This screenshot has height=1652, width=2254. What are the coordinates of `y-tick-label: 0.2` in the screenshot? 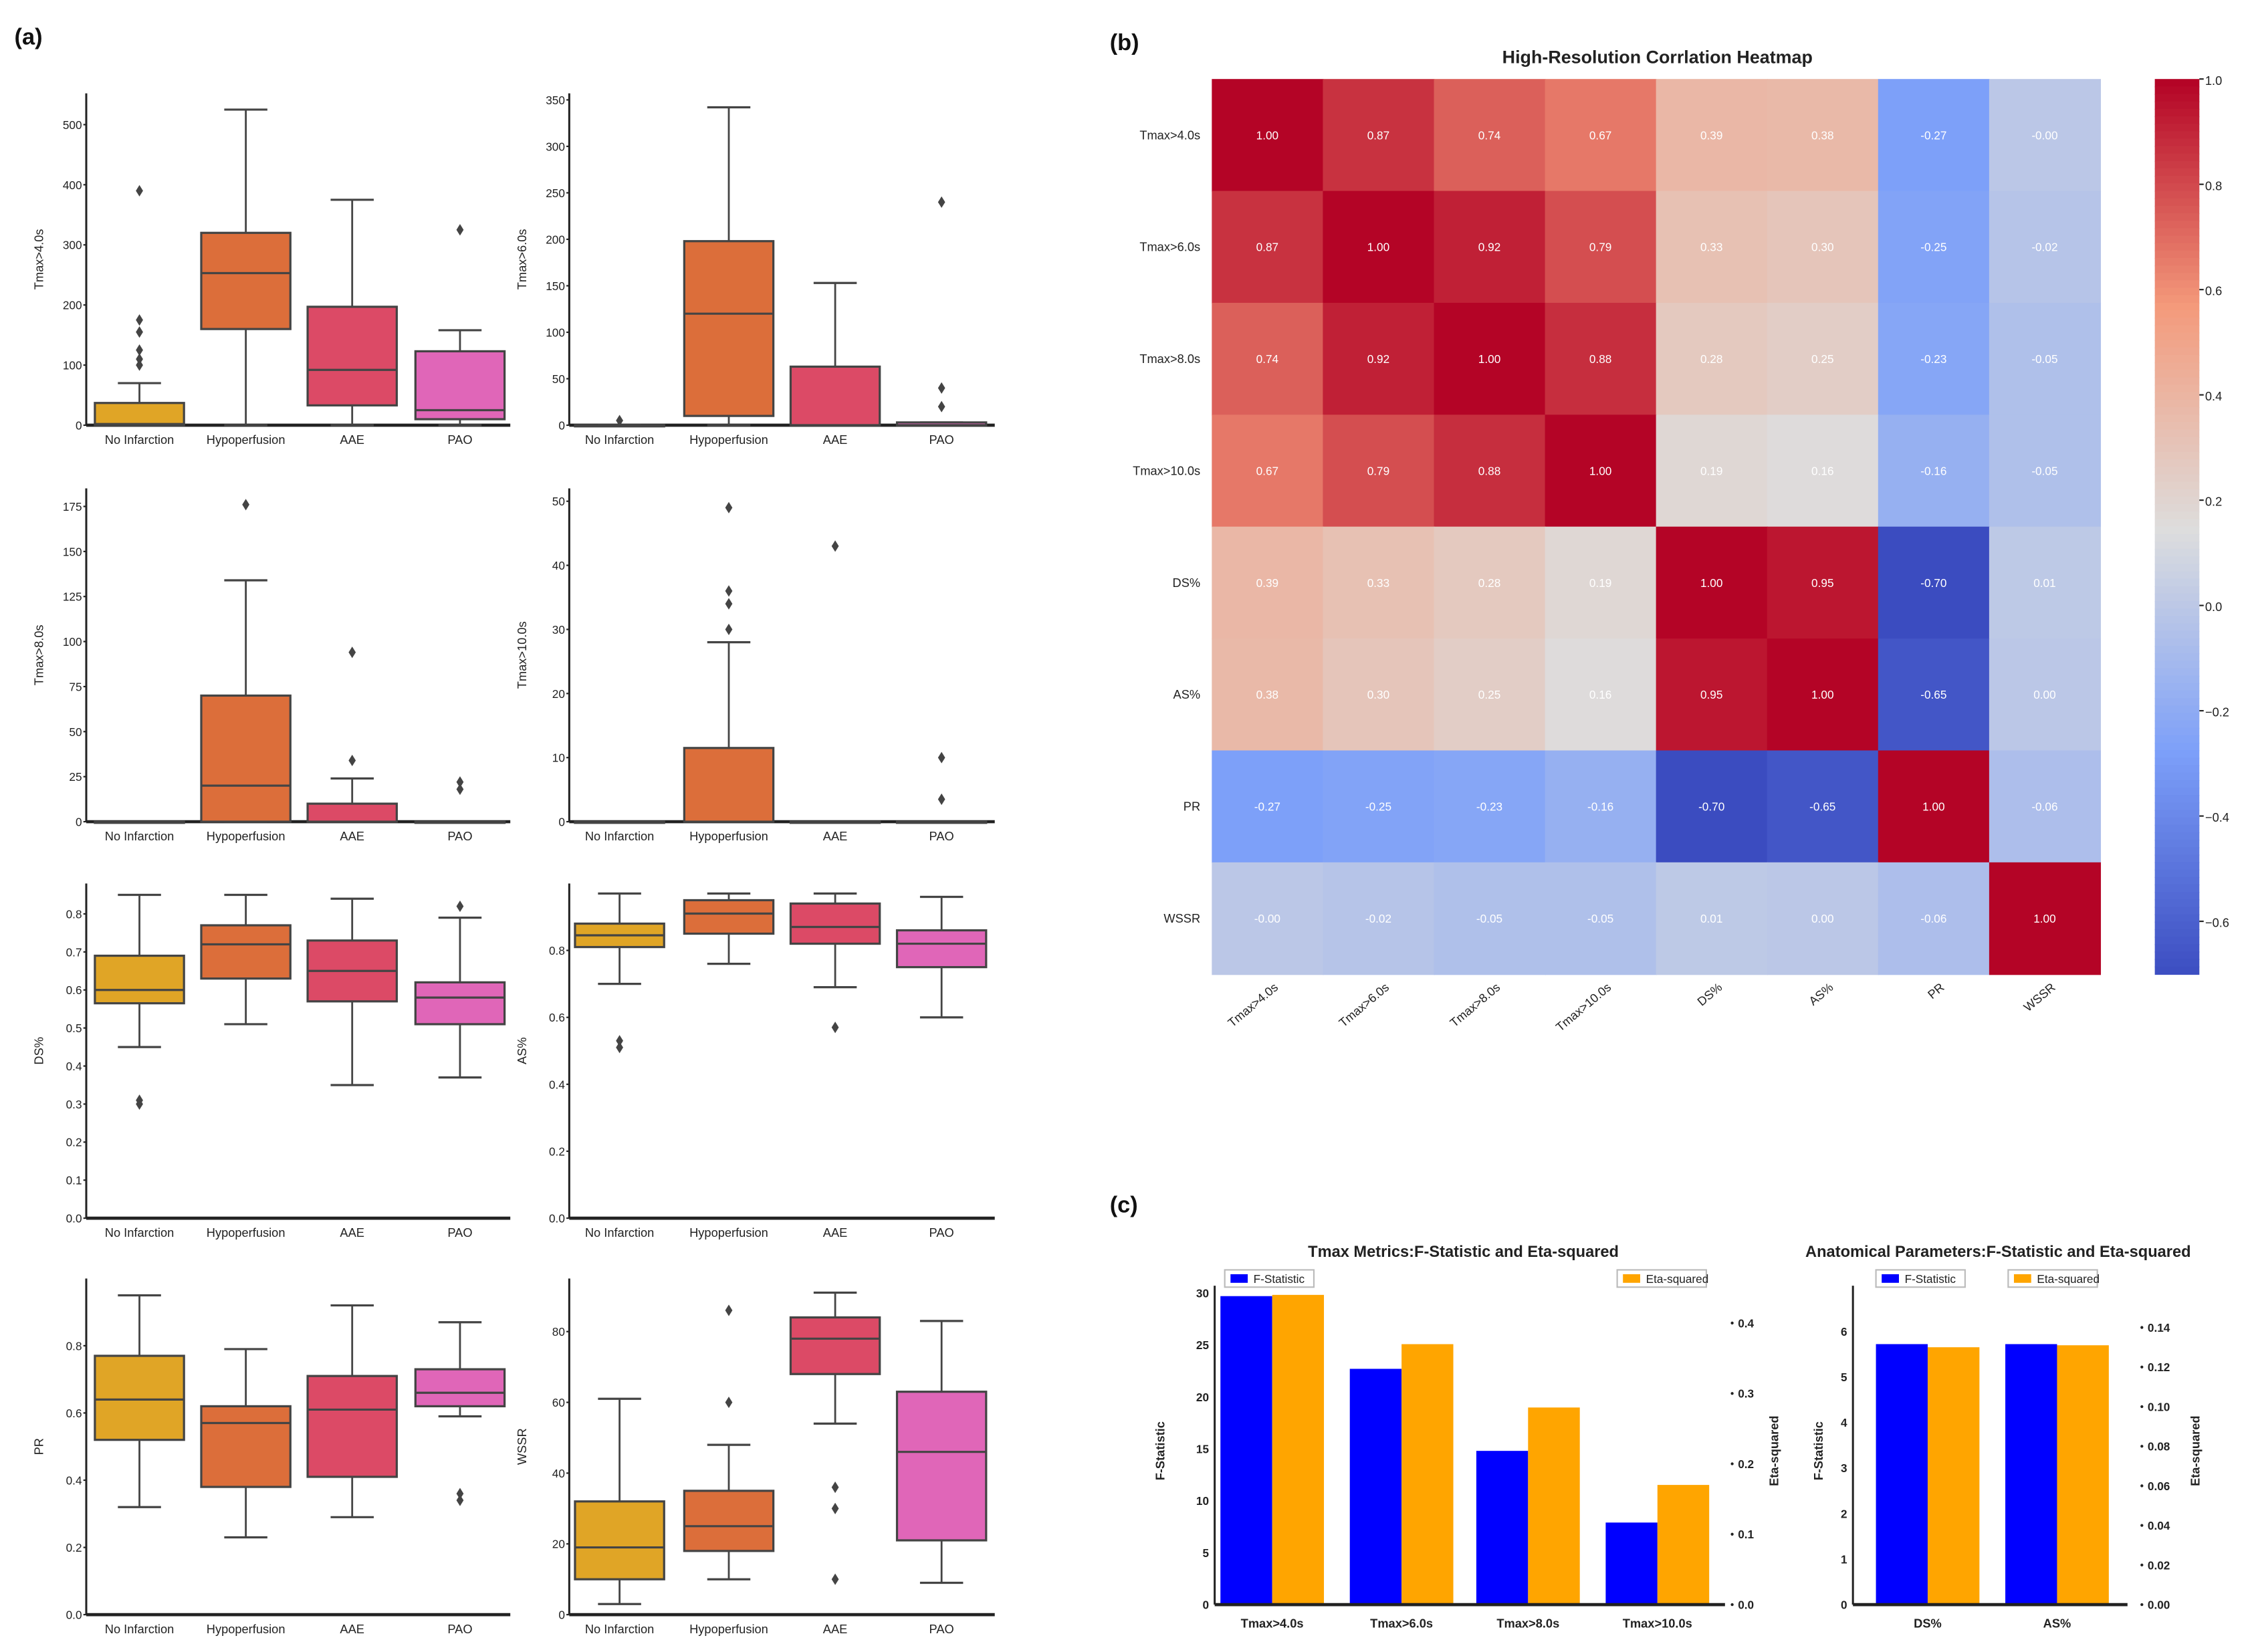 It's located at (557, 1151).